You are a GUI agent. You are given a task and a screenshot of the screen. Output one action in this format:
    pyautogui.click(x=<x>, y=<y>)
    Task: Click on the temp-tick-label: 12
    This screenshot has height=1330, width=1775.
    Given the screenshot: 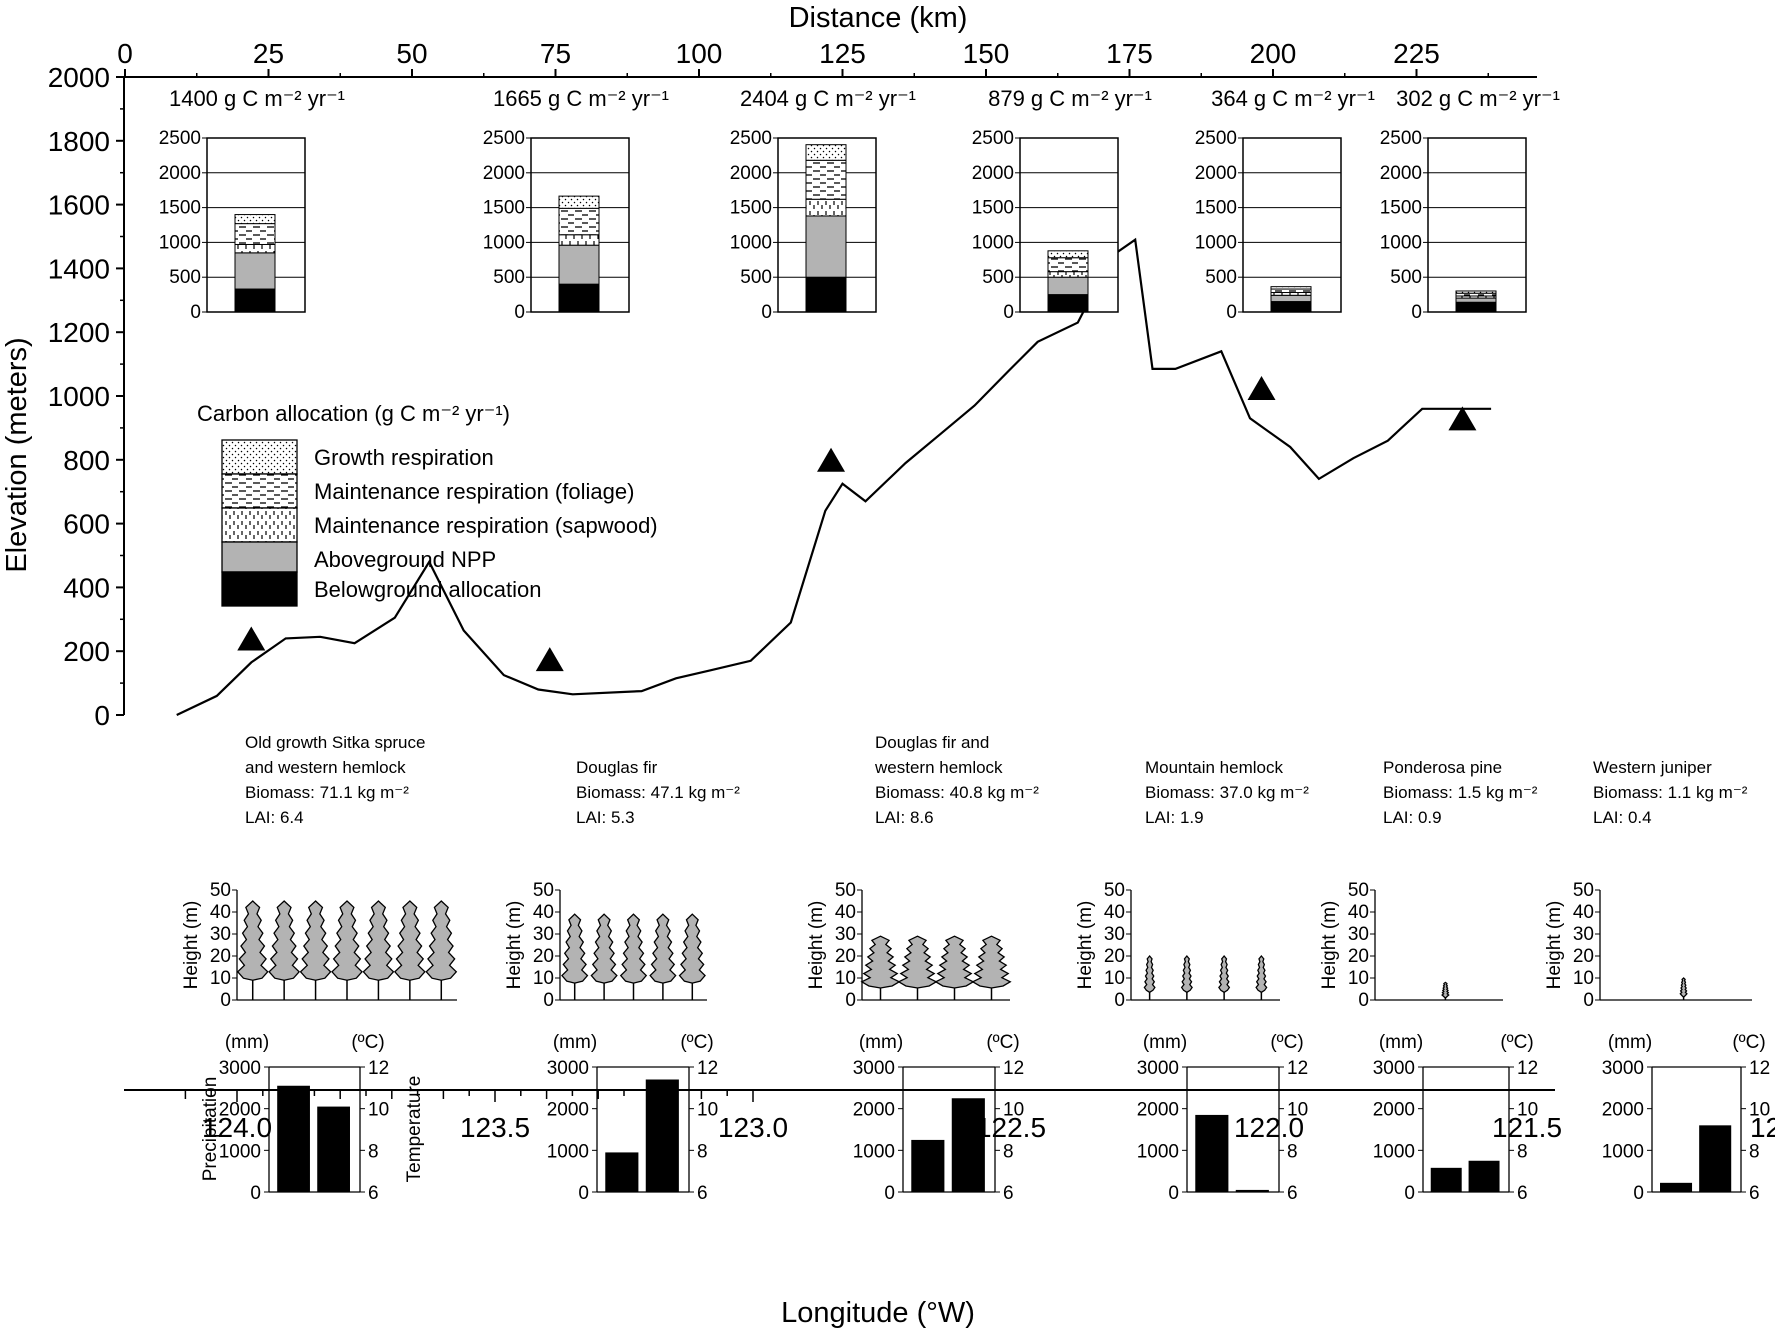 What is the action you would take?
    pyautogui.click(x=378, y=1068)
    